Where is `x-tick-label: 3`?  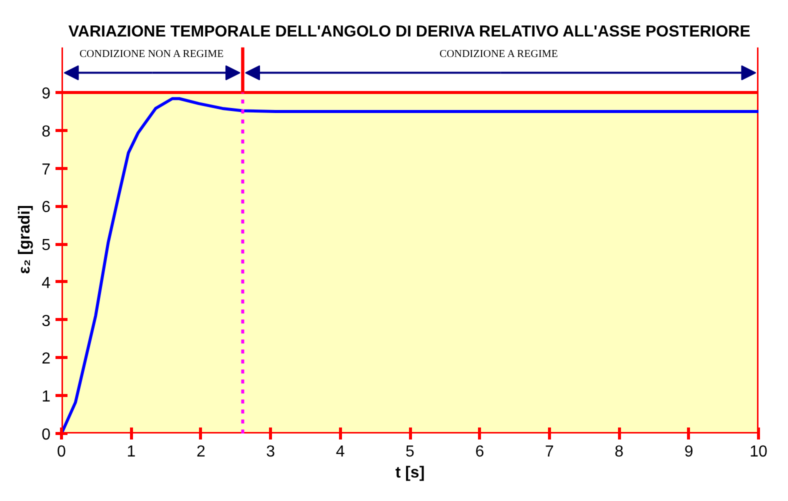 x-tick-label: 3 is located at coordinates (271, 452).